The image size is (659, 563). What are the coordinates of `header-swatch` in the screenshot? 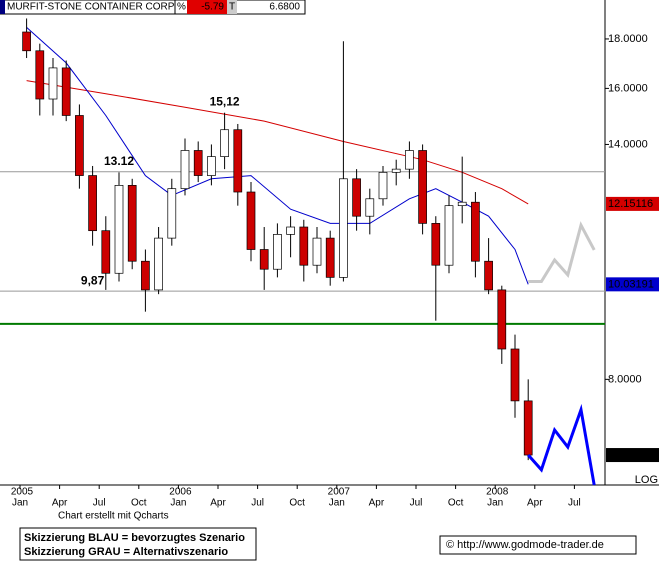 It's located at (2, 7).